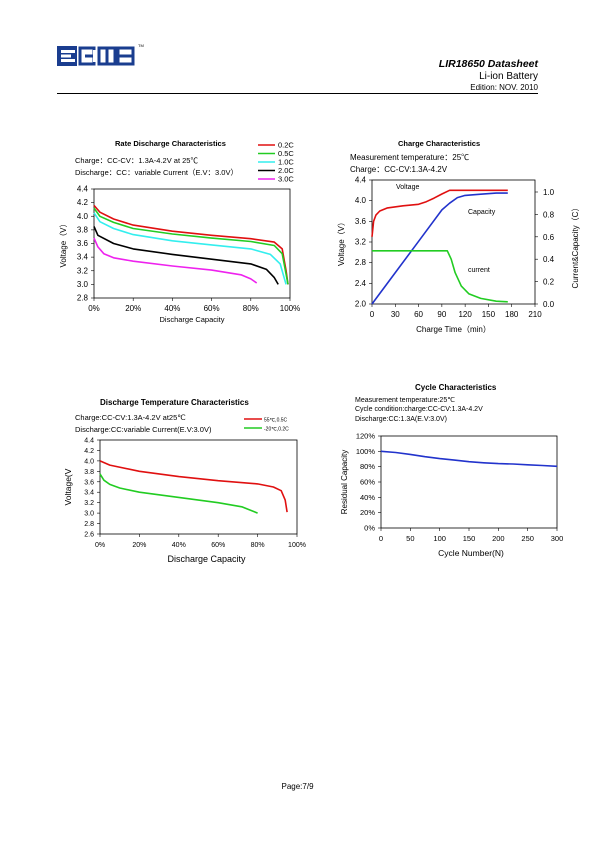 This screenshot has width=595, height=842. What do you see at coordinates (527, 538) in the screenshot?
I see `x-tick-label-3: 250` at bounding box center [527, 538].